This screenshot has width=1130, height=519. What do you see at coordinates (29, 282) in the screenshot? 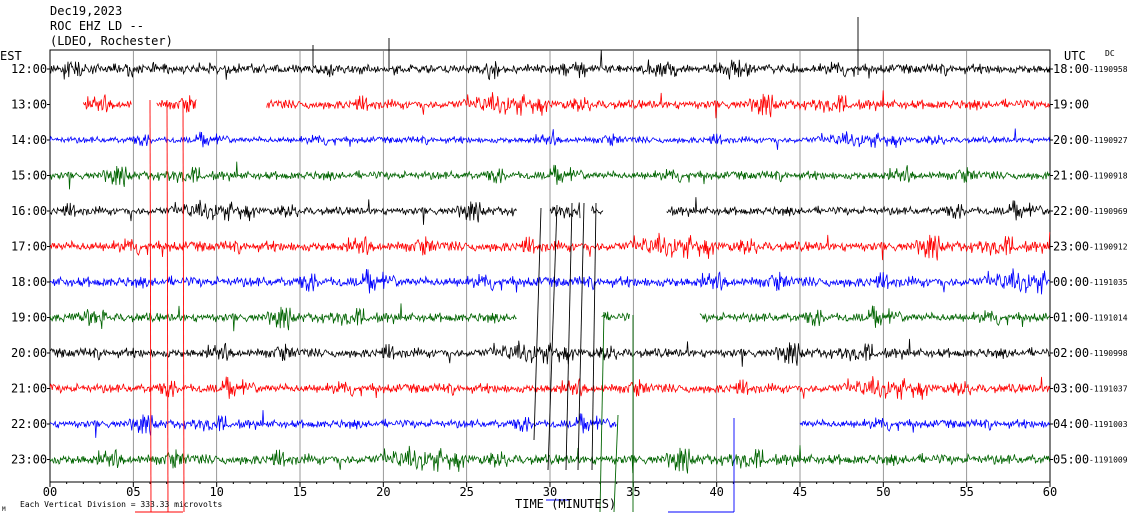
I see `est-hour-label: 18:00` at bounding box center [29, 282].